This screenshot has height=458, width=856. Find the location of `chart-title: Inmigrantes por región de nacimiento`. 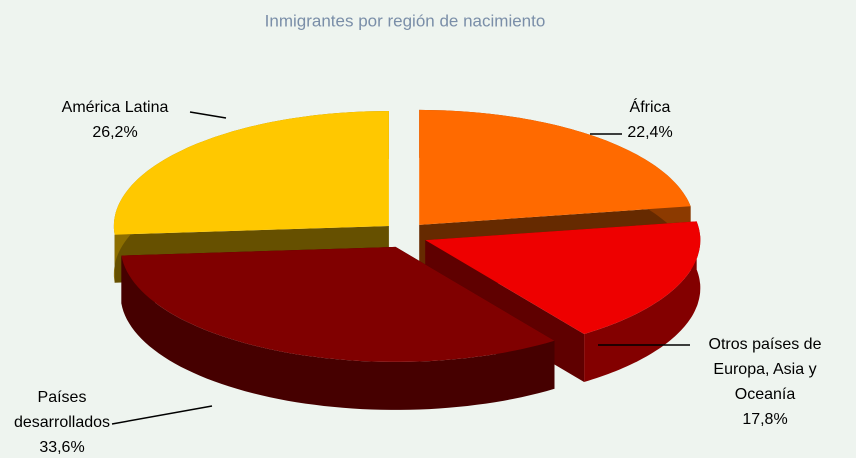

chart-title: Inmigrantes por región de nacimiento is located at coordinates (405, 20).